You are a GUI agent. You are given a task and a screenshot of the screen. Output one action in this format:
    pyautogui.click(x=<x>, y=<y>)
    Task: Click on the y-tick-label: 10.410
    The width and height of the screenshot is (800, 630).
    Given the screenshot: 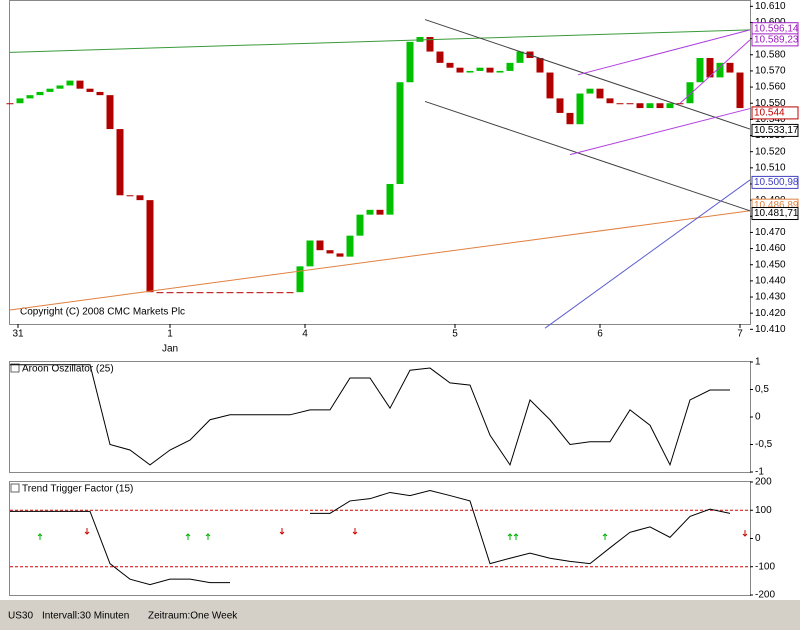 What is the action you would take?
    pyautogui.click(x=770, y=329)
    